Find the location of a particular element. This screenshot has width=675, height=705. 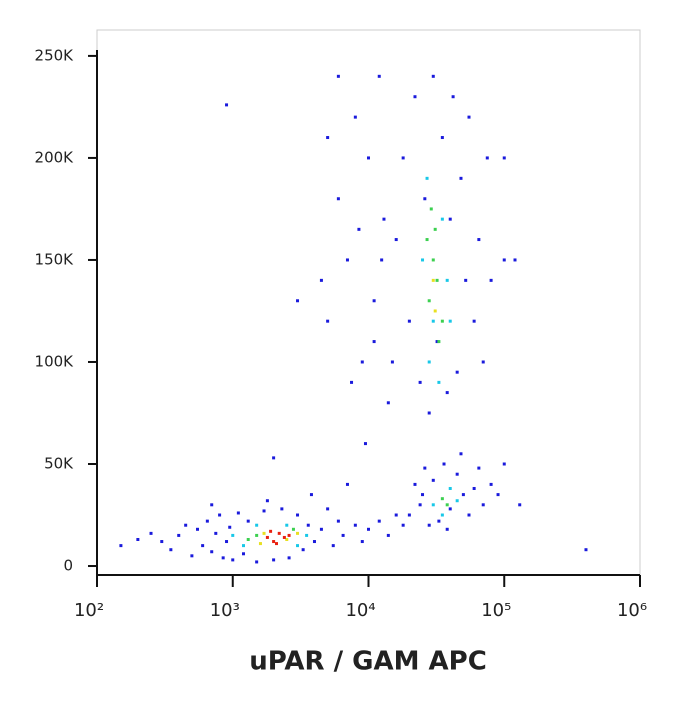

y-tick-label: 100K is located at coordinates (55, 361).